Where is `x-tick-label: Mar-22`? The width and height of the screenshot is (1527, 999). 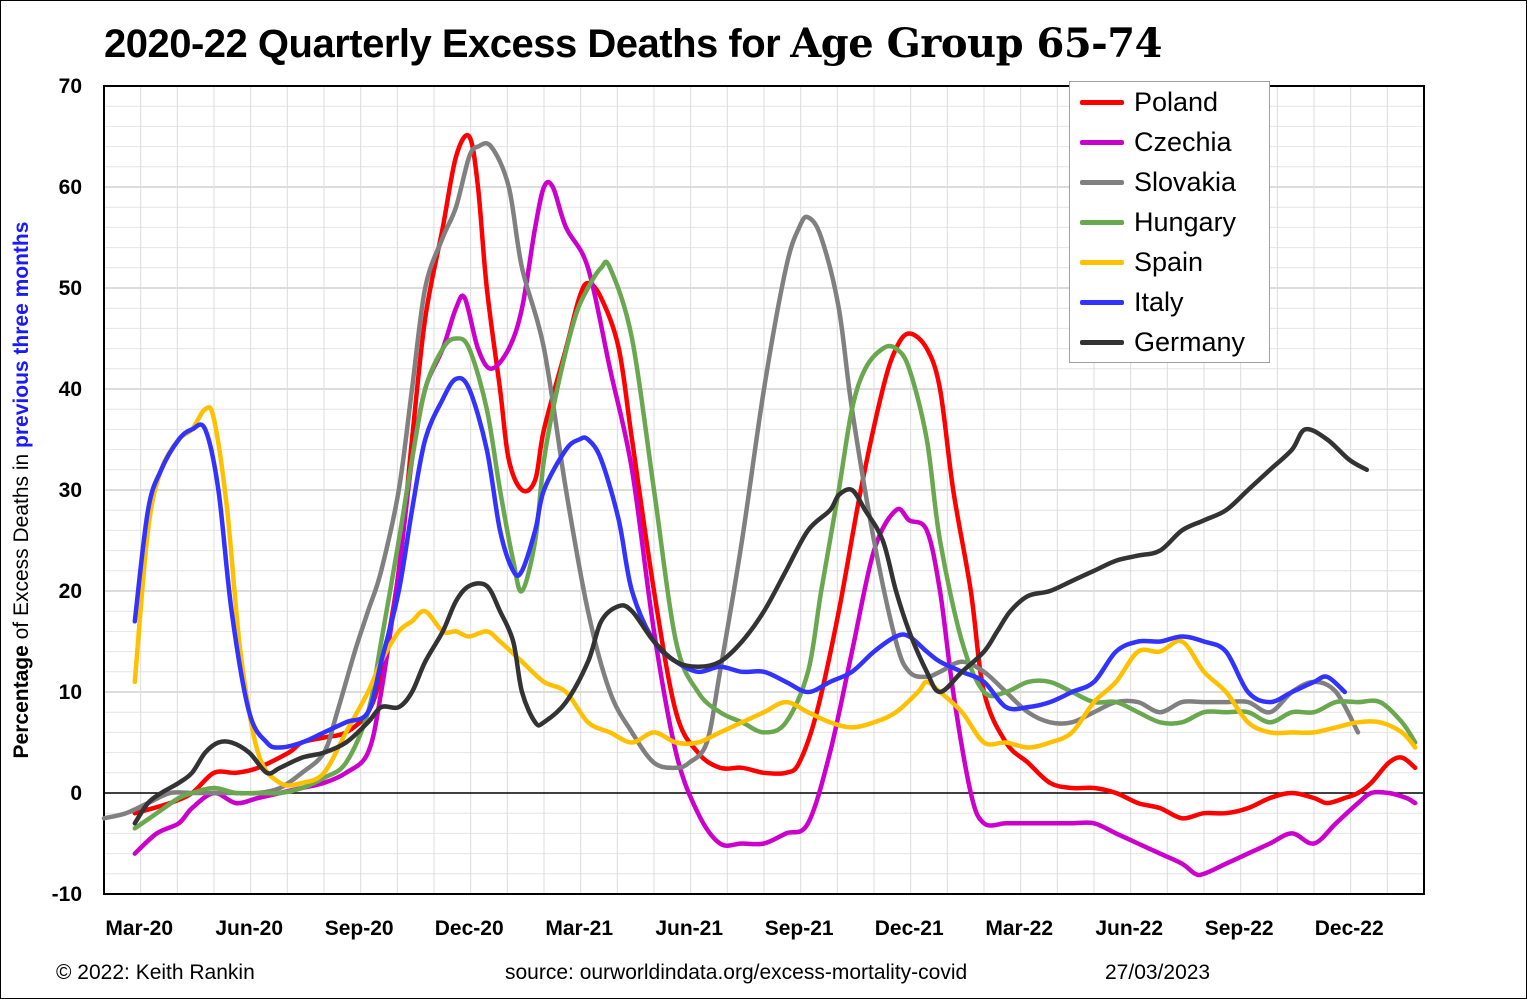 x-tick-label: Mar-22 is located at coordinates (1019, 928).